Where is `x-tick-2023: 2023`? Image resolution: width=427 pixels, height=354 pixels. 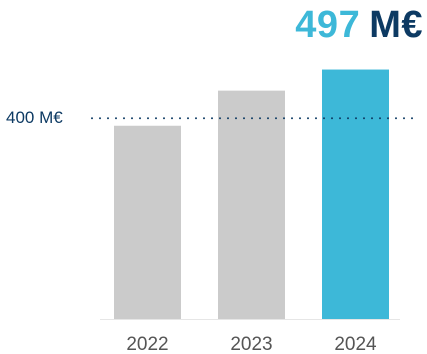
x-tick-2023: 2023 is located at coordinates (251, 344).